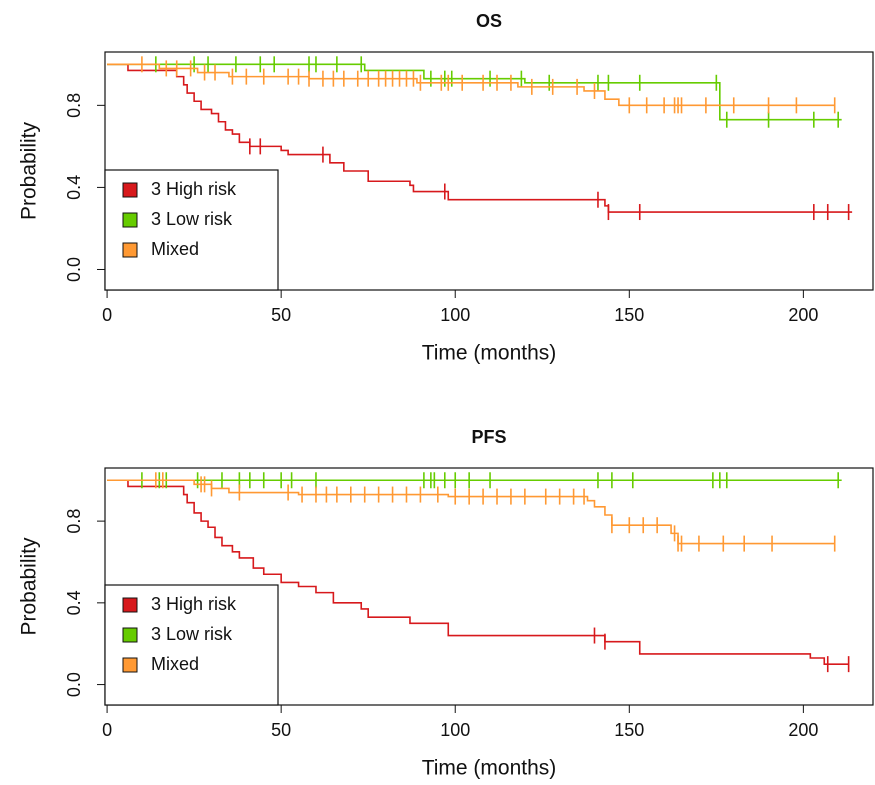 The width and height of the screenshot is (875, 785). I want to click on chart-title: OS, so click(489, 21).